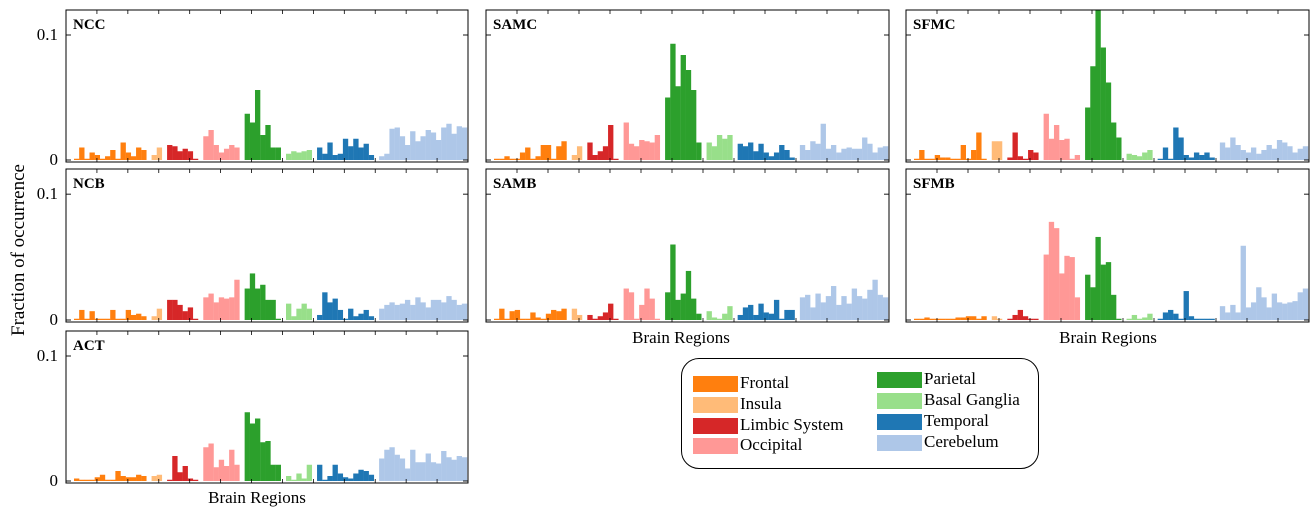  Describe the element at coordinates (765, 382) in the screenshot. I see `legend-label: Frontal` at that location.